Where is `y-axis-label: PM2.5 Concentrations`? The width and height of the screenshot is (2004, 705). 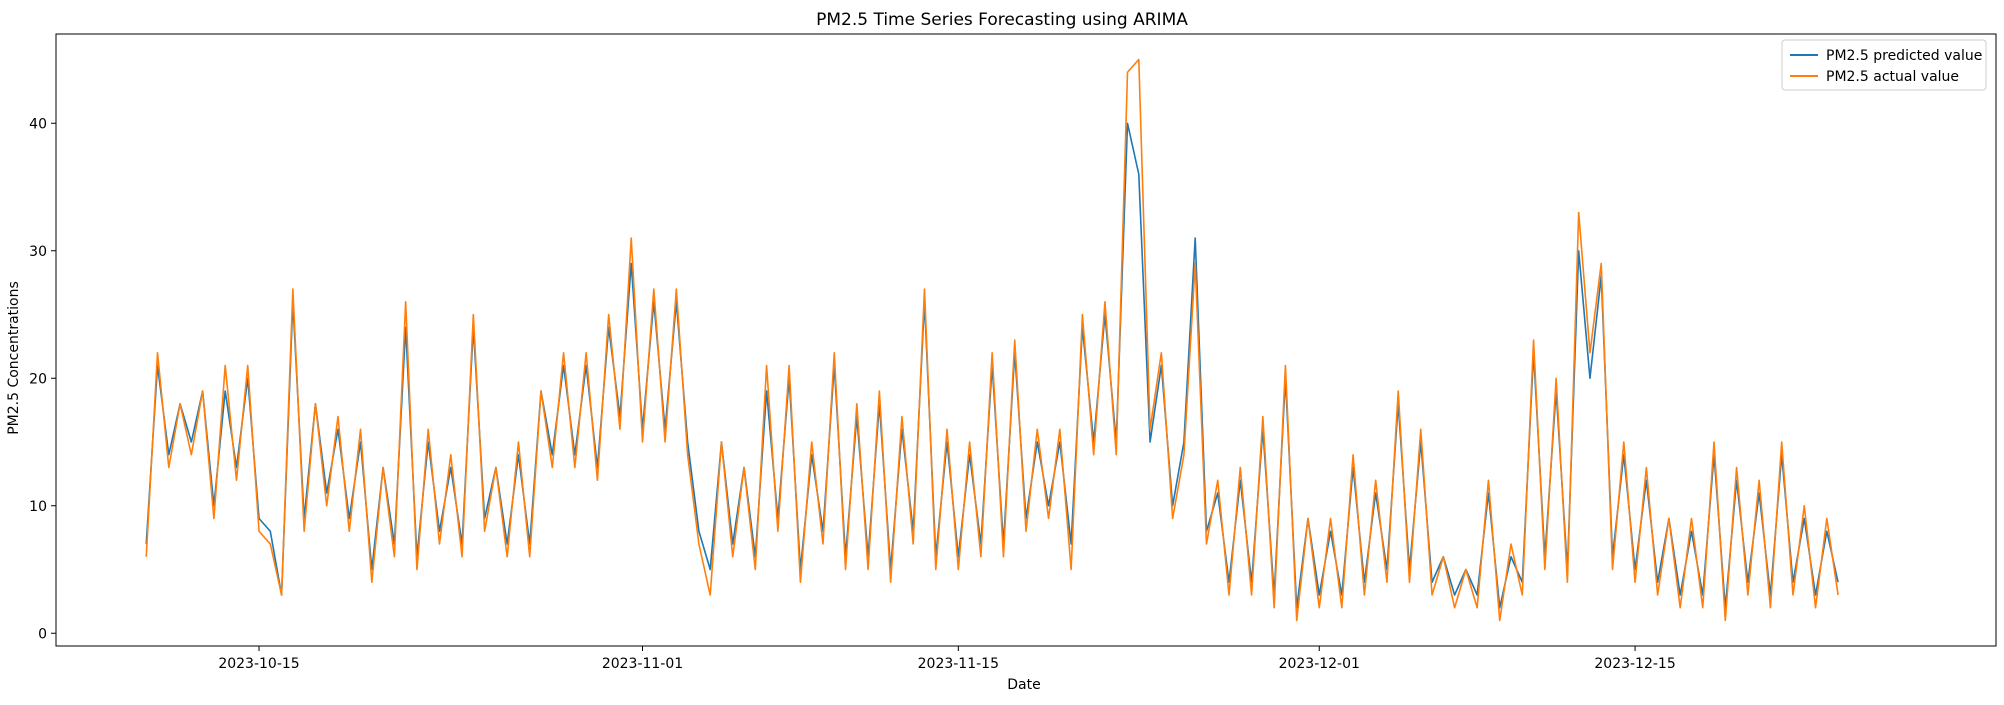 y-axis-label: PM2.5 Concentrations is located at coordinates (14, 358).